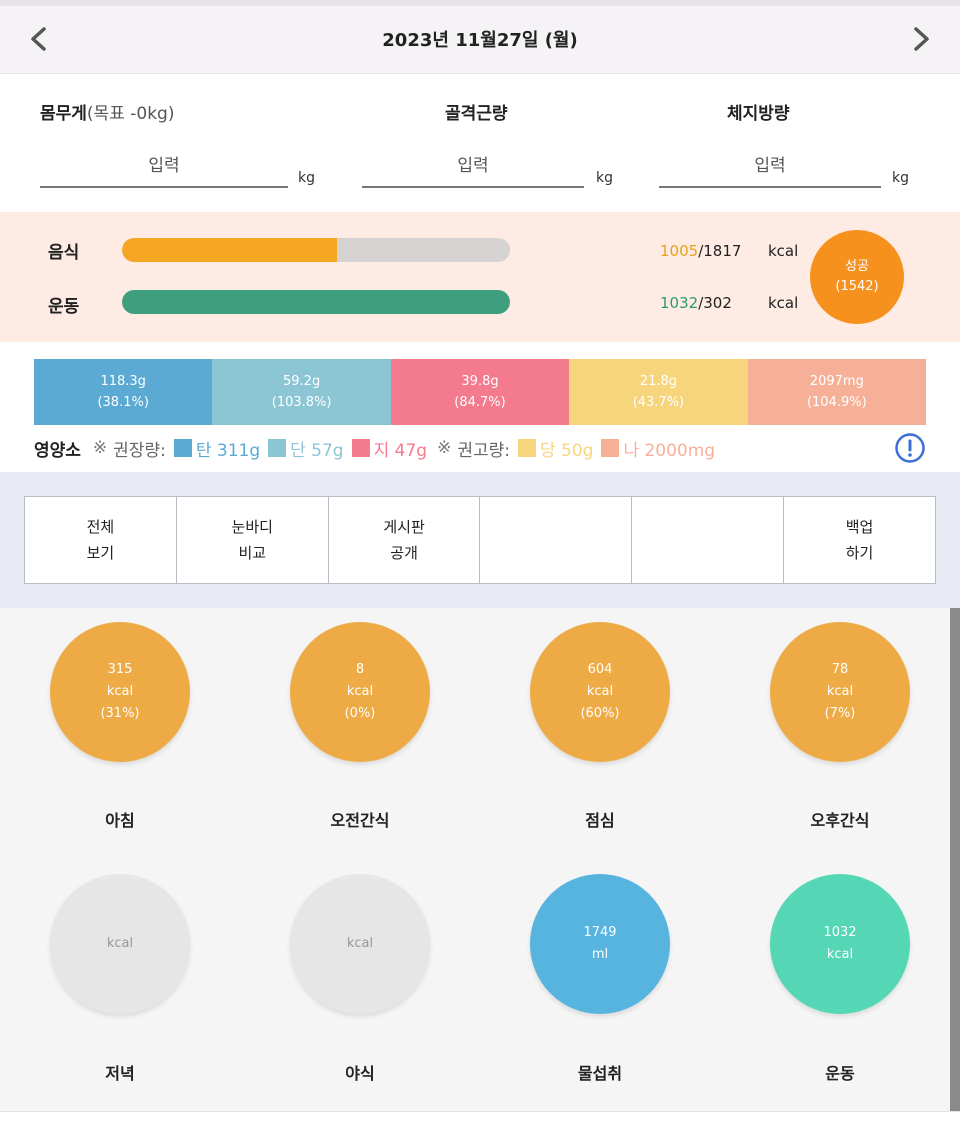 The image size is (960, 1129). Describe the element at coordinates (910, 448) in the screenshot. I see `info-icon` at that location.